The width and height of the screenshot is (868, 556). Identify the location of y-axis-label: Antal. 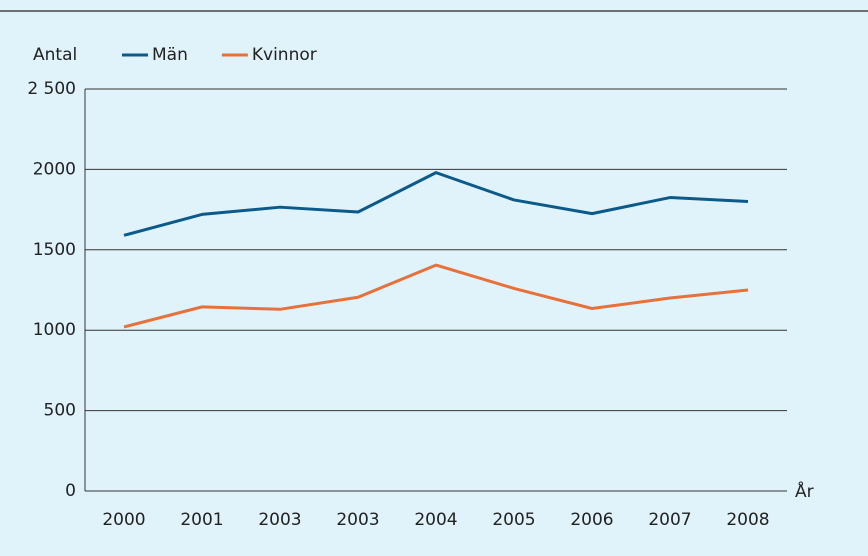
(55, 55).